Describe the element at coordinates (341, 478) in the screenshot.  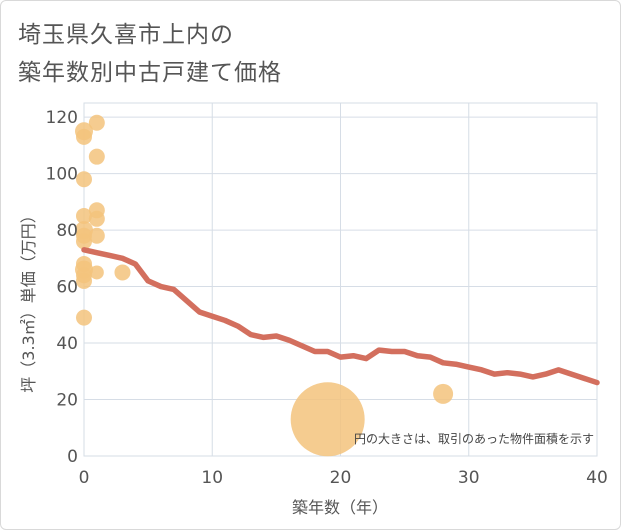
I see `x-tick-label: 20` at that location.